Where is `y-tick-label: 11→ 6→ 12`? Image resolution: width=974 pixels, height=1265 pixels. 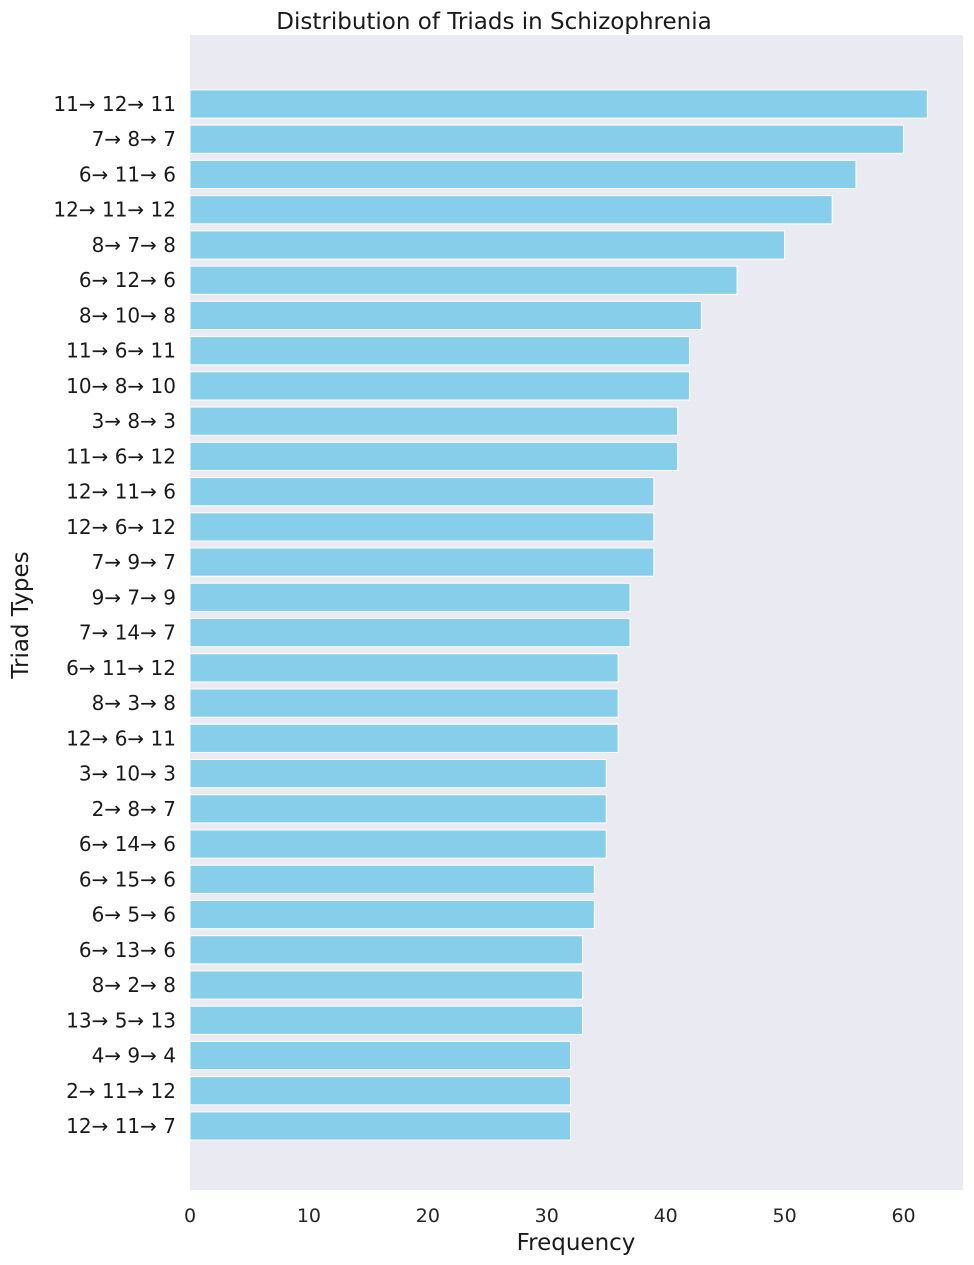
y-tick-label: 11→ 6→ 12 is located at coordinates (121, 456).